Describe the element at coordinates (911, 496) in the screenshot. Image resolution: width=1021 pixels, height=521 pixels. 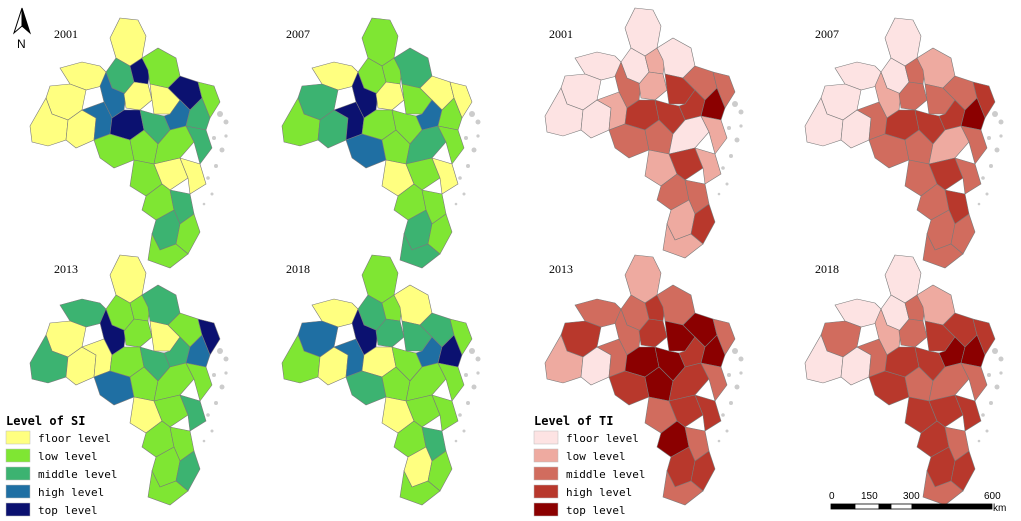
I see `scale-tick-300: 300` at that location.